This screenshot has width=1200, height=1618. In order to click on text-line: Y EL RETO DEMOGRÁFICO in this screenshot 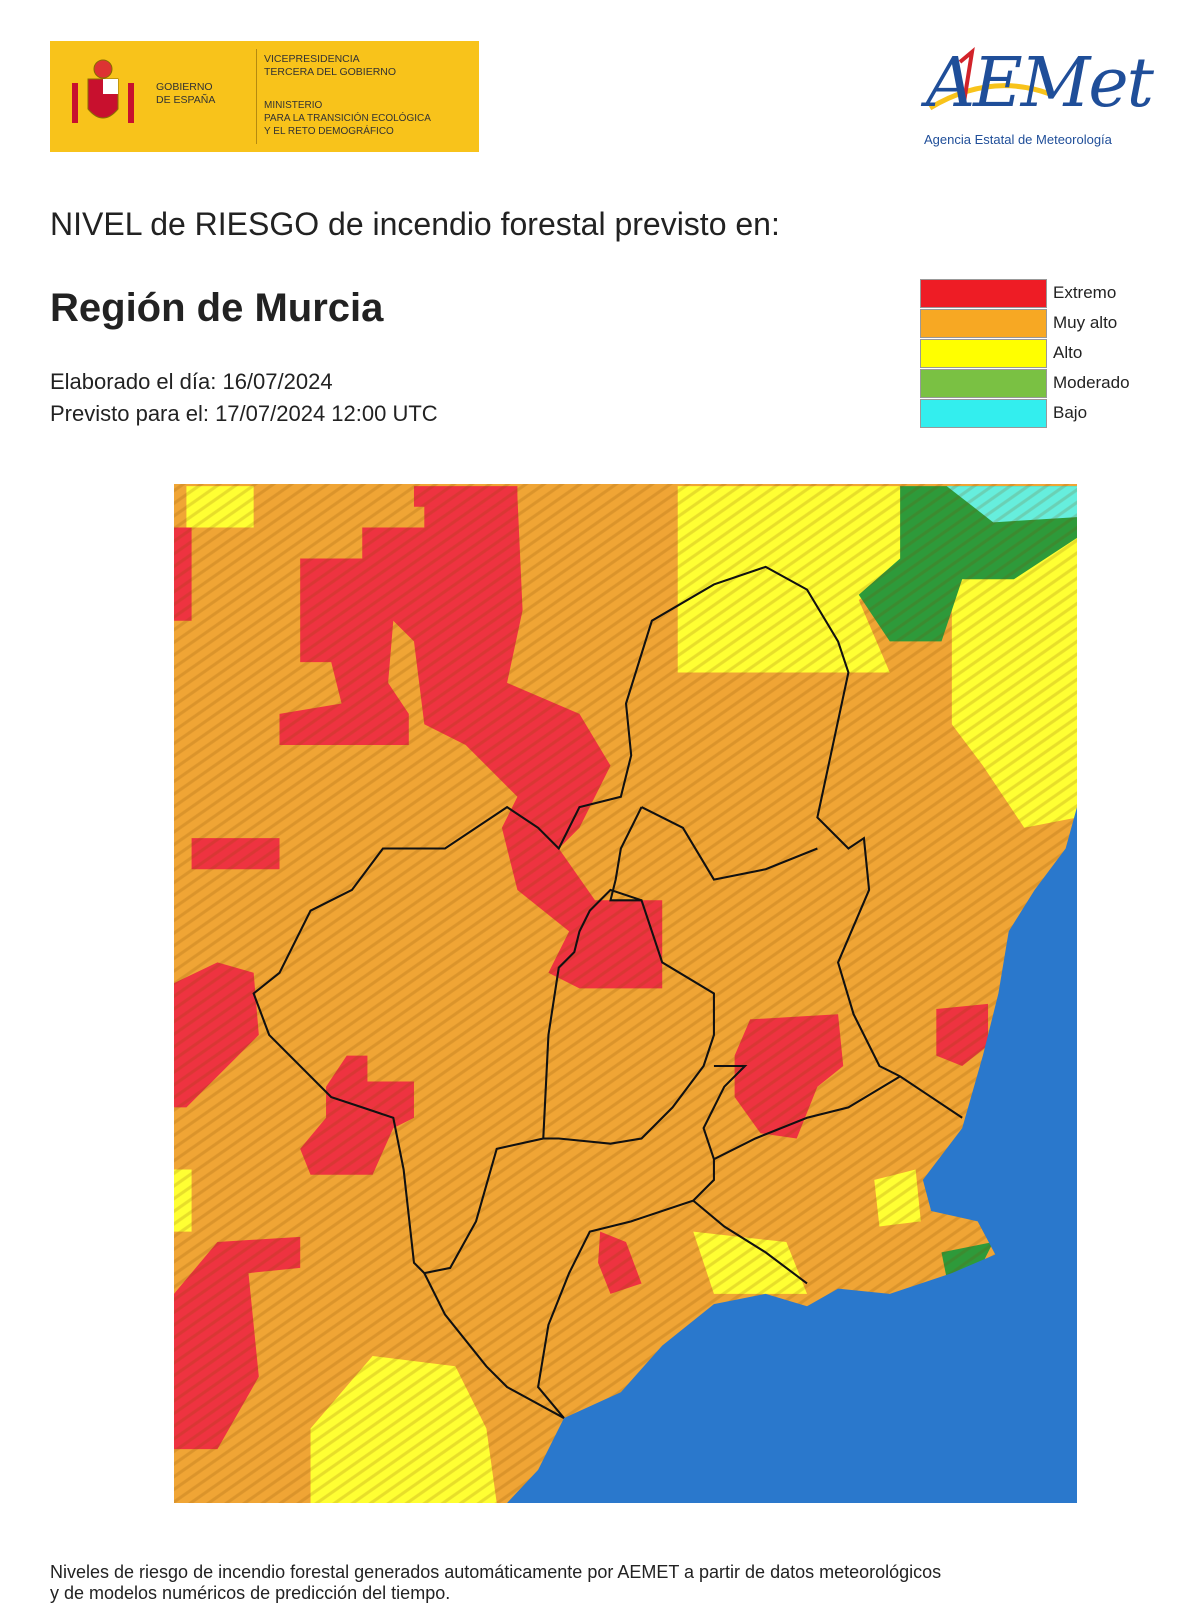, I will do `click(329, 131)`.